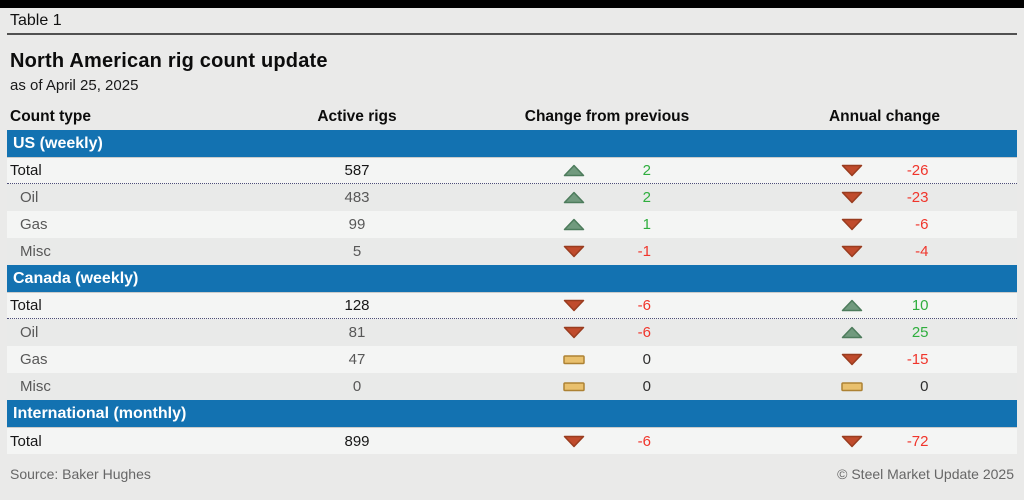  What do you see at coordinates (357, 441) in the screenshot?
I see `active-rigs-cell: 899` at bounding box center [357, 441].